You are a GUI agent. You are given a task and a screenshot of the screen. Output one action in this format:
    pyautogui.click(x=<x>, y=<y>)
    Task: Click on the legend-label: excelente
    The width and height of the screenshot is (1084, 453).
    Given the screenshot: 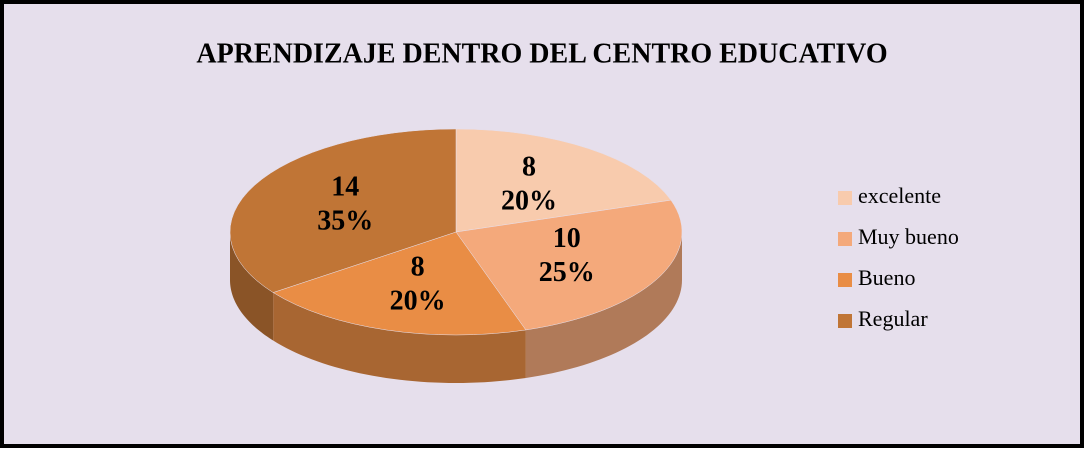 What is the action you would take?
    pyautogui.click(x=899, y=195)
    